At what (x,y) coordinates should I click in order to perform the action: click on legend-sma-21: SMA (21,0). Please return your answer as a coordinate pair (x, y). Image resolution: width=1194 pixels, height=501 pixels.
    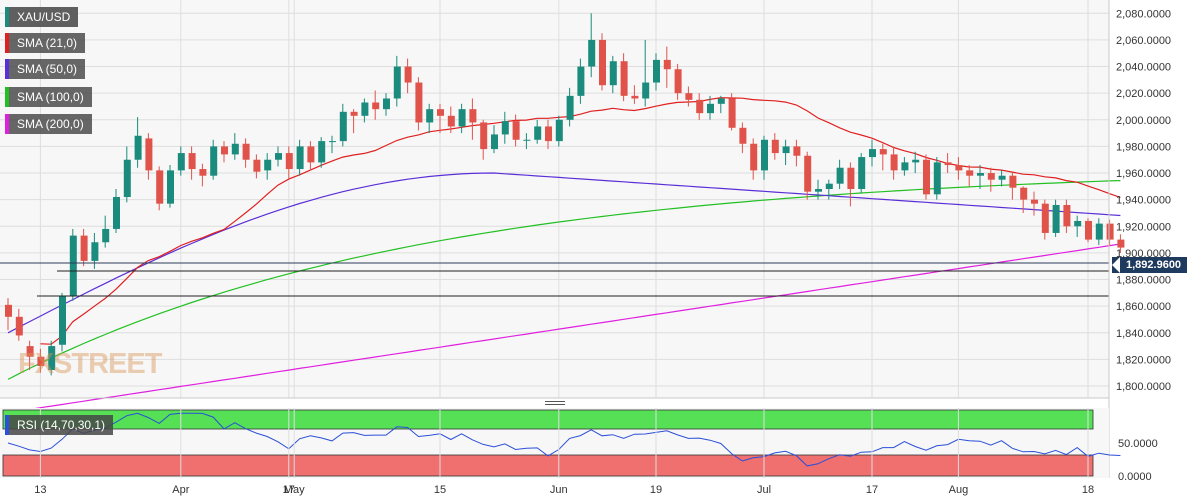
    Looking at the image, I should click on (45, 43).